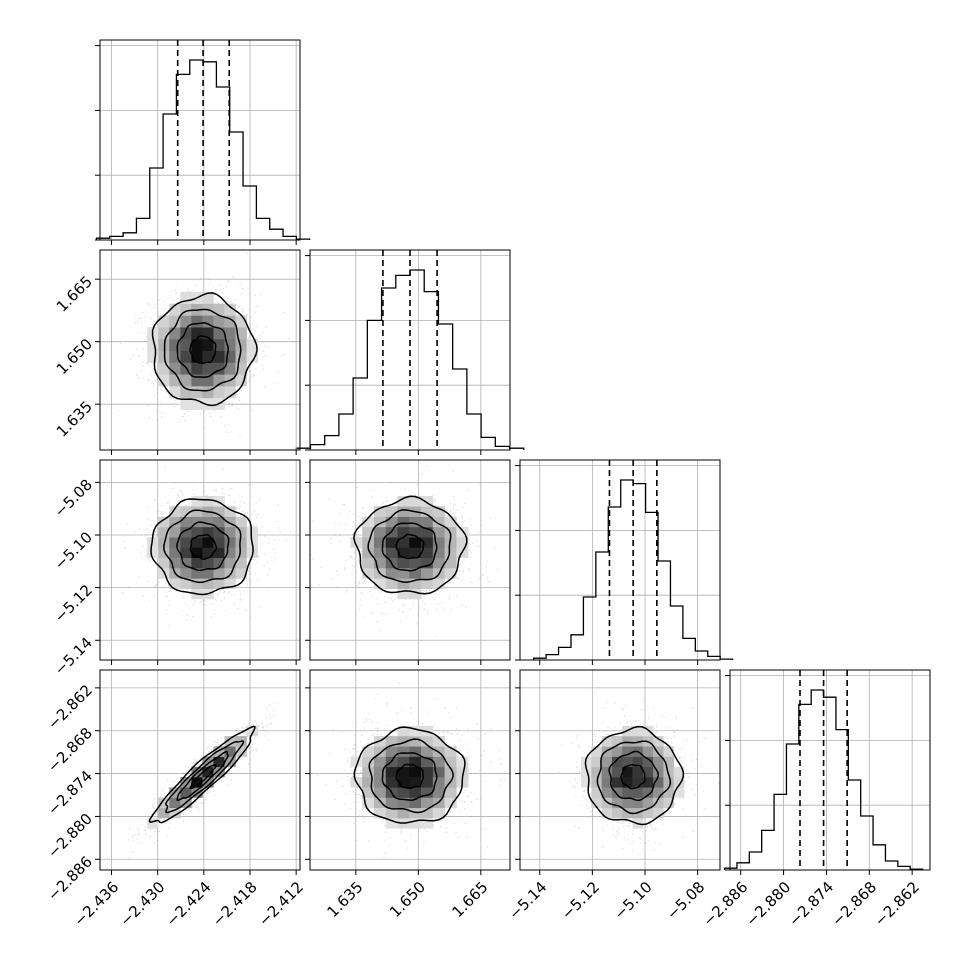 The width and height of the screenshot is (970, 970). I want to click on panel-1-0-content, so click(203, 344).